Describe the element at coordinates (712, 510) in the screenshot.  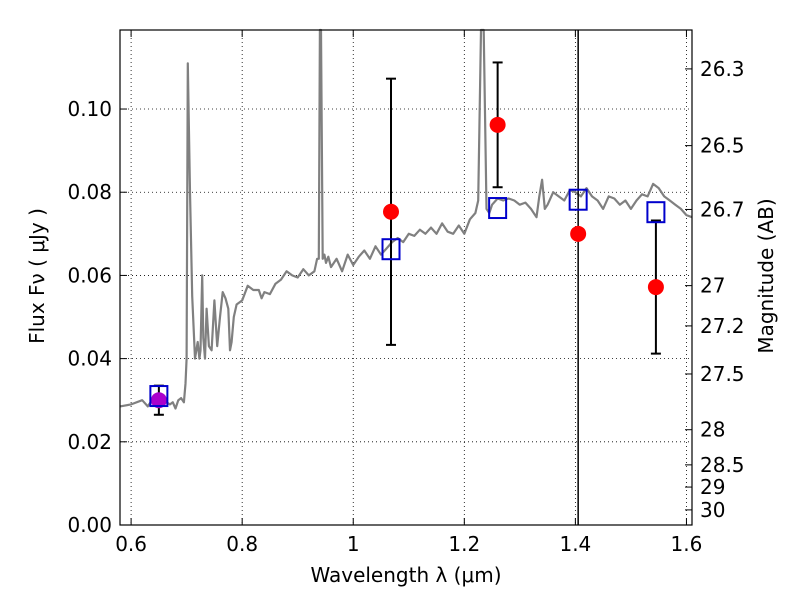
I see `mag-tick-label: 30` at that location.